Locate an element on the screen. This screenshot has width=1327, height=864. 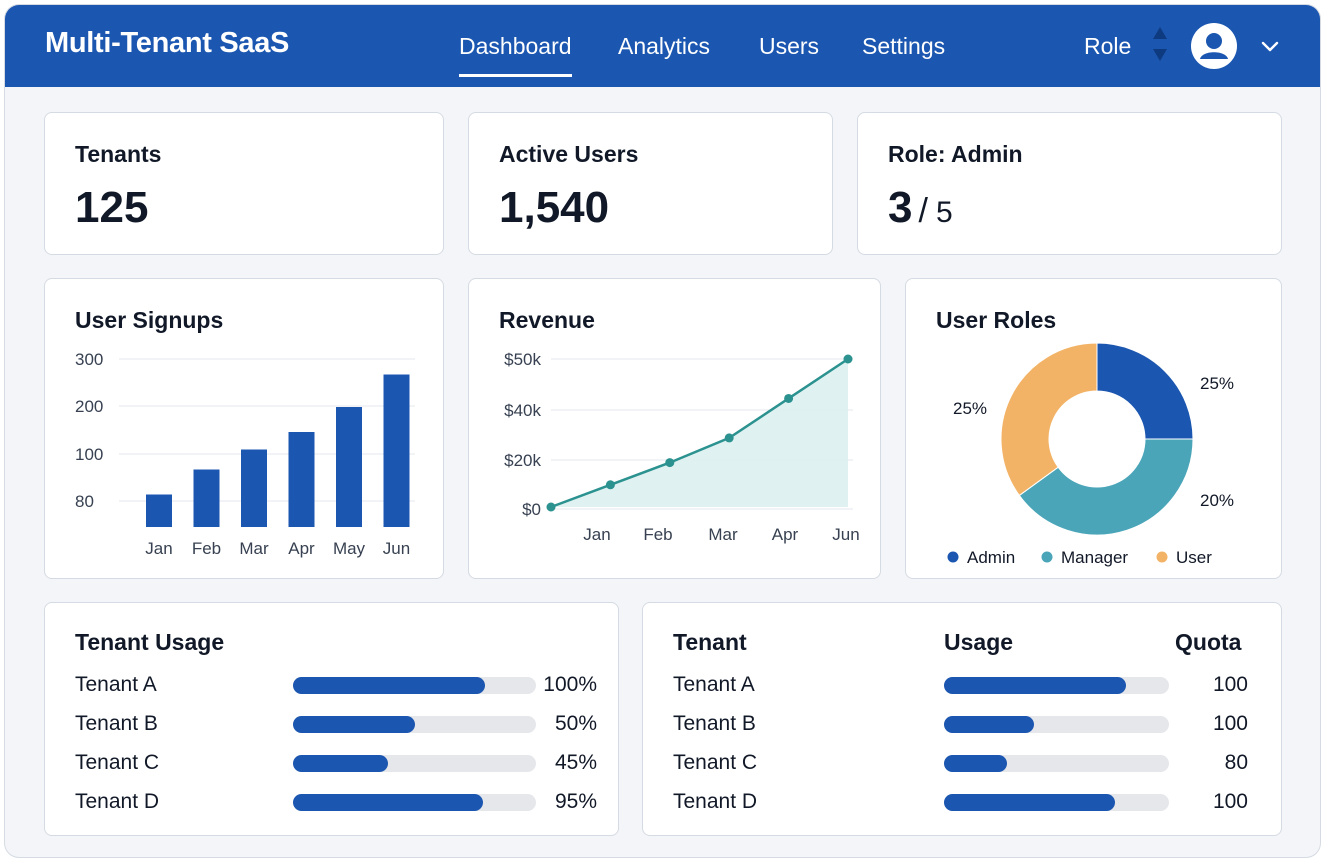
user-avatar-button is located at coordinates (1214, 46).